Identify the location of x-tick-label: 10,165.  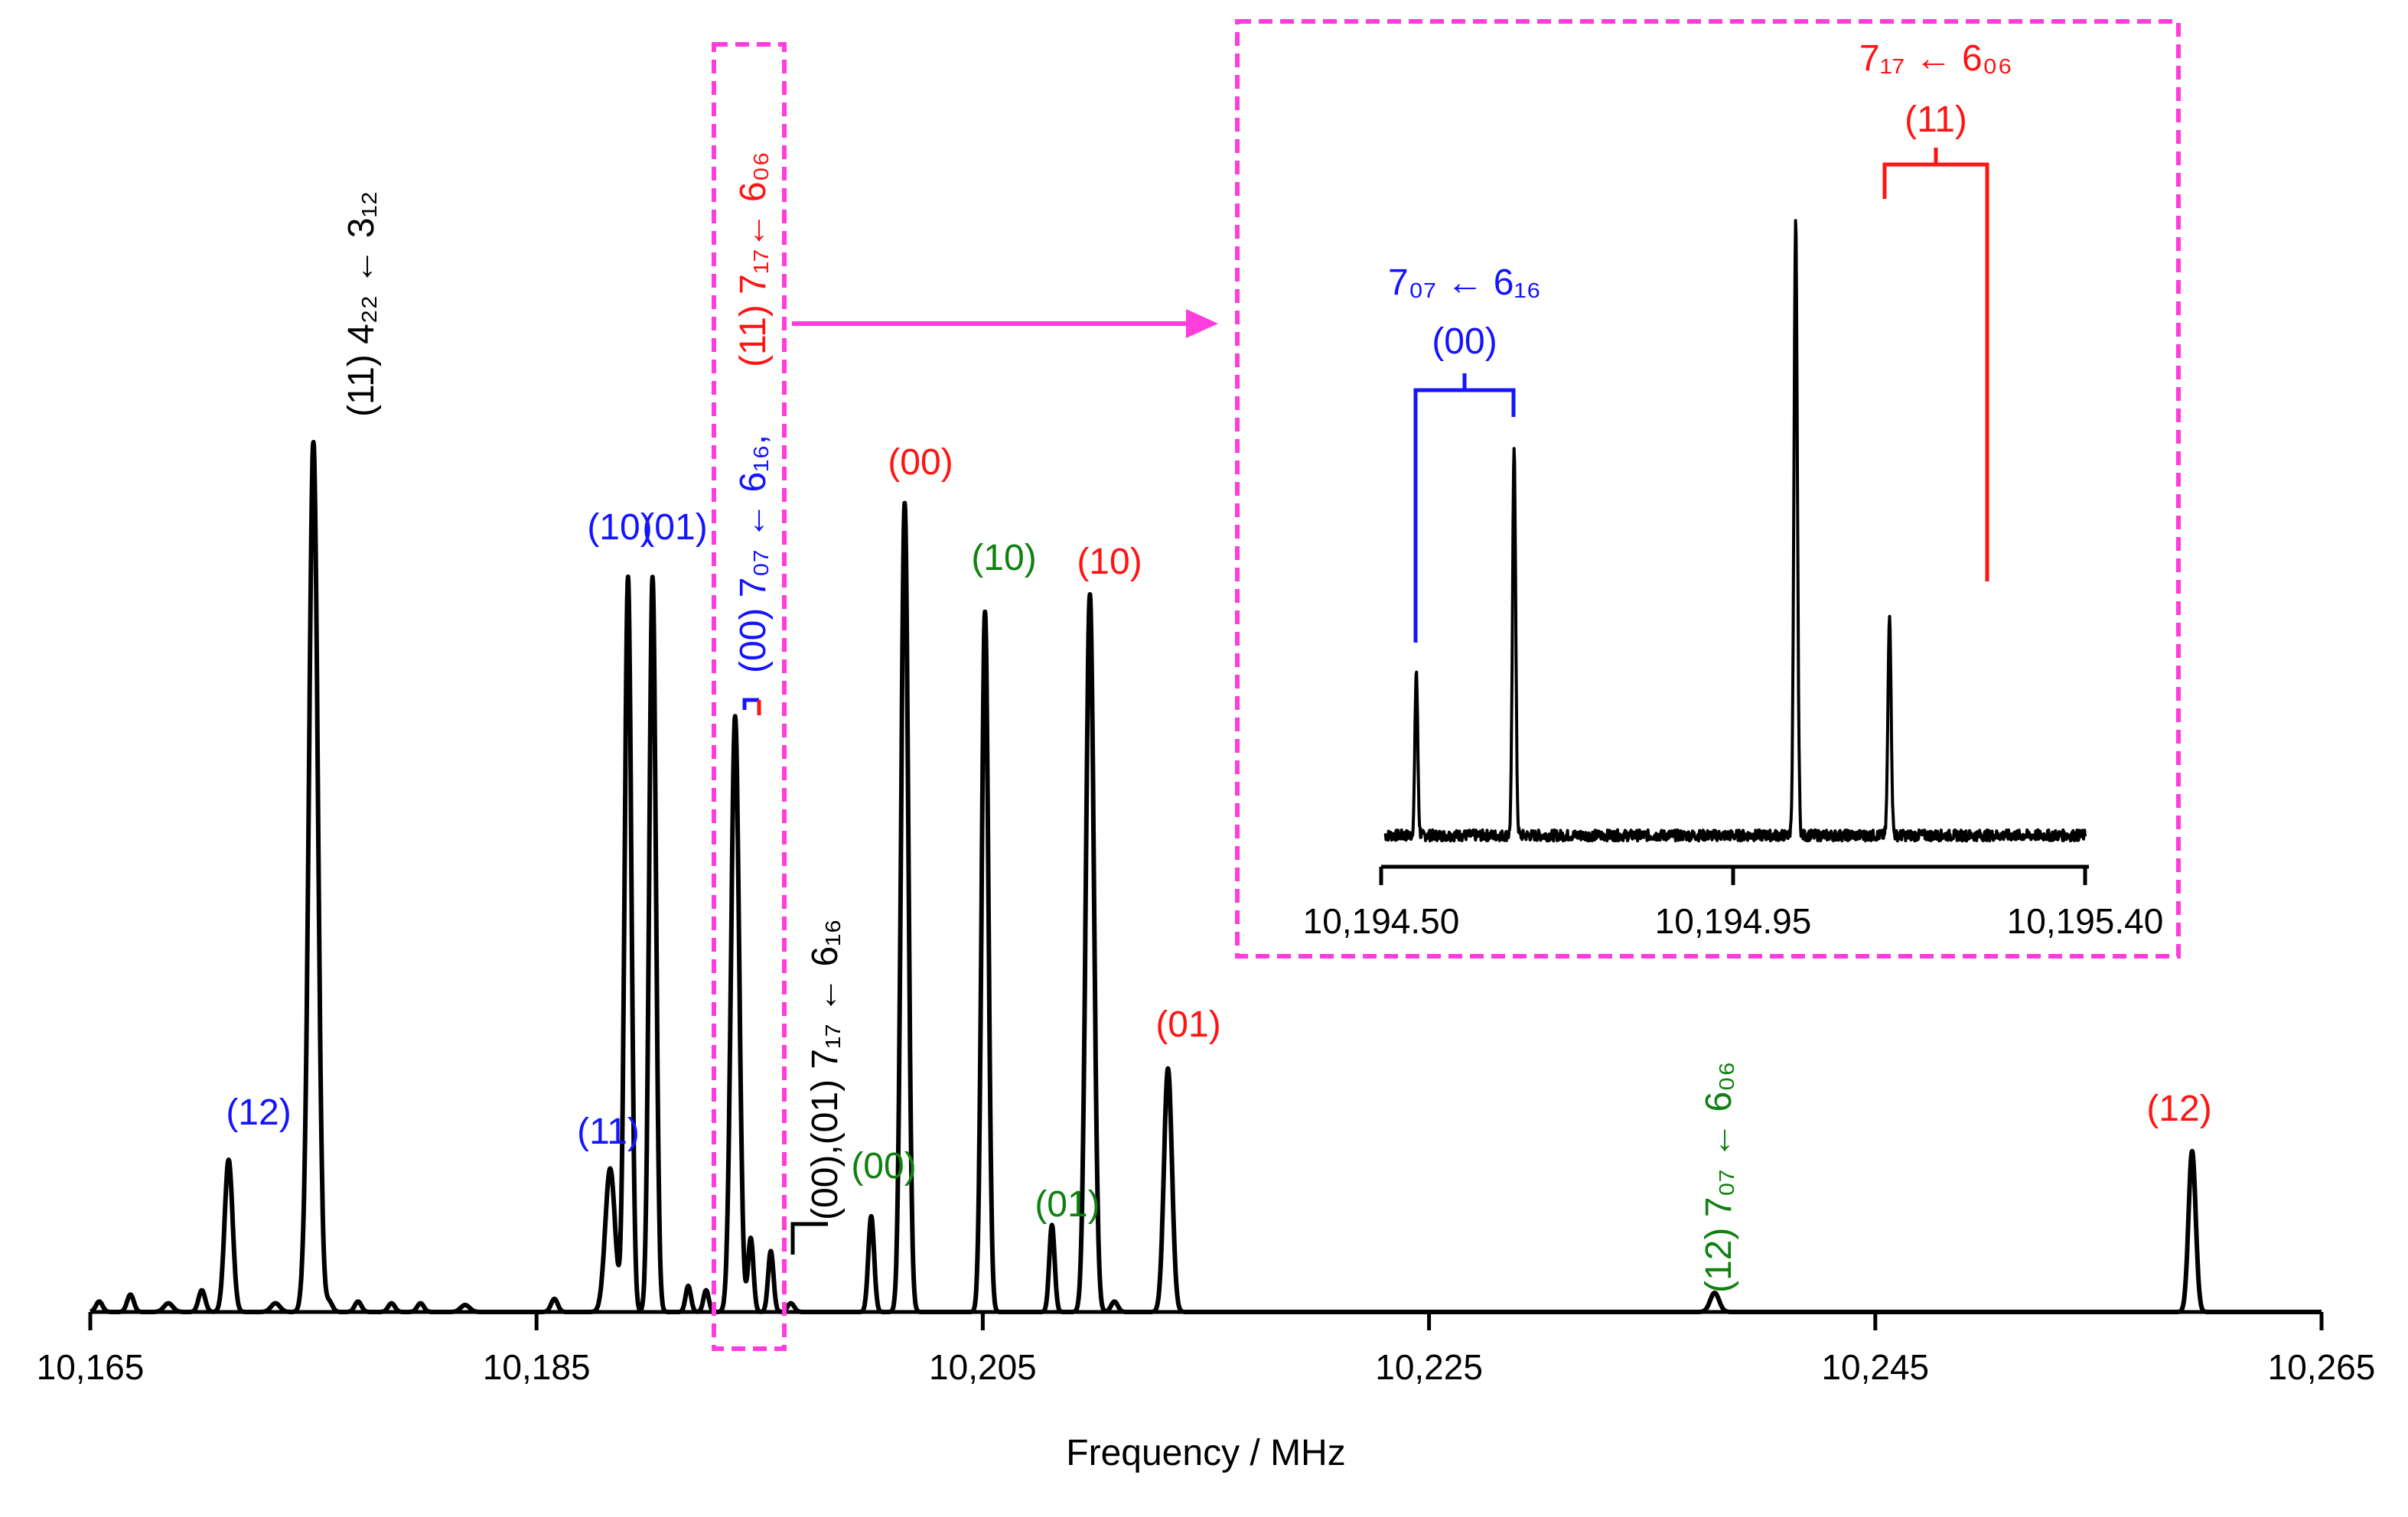
(91, 1367).